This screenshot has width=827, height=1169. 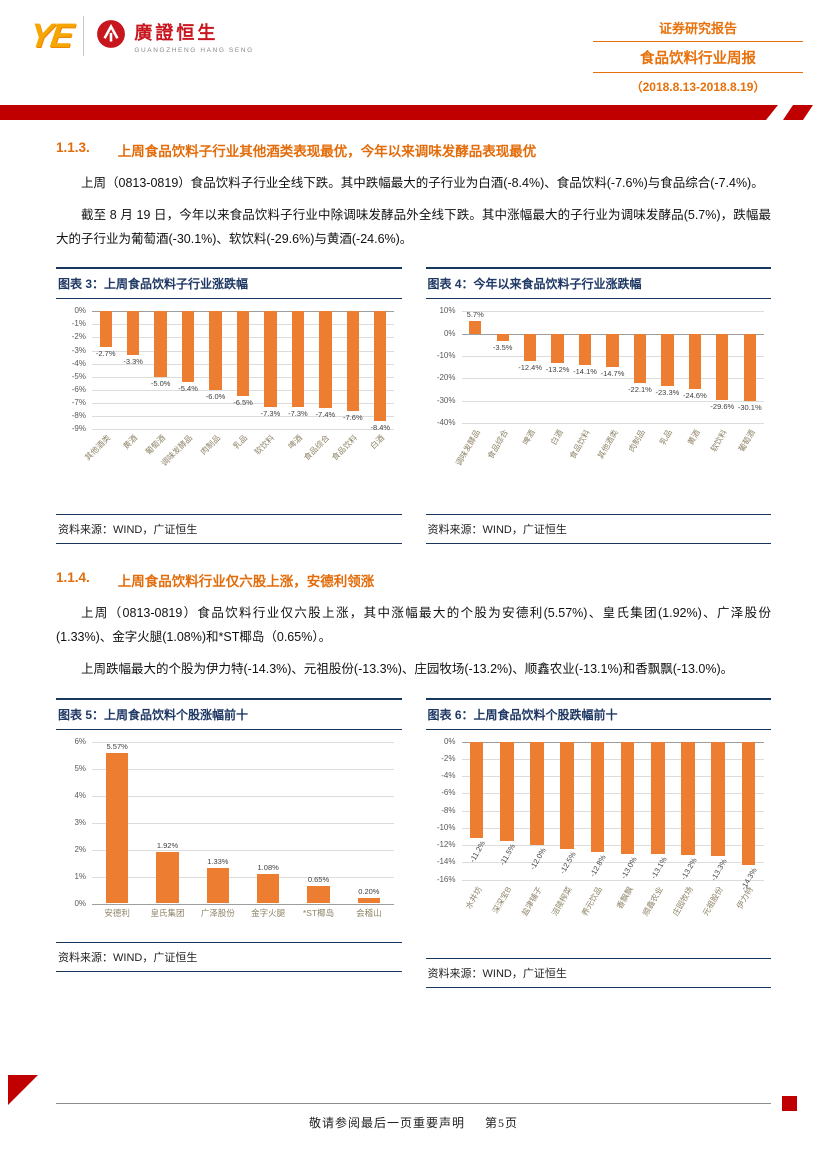 I want to click on gzhs-name-en: GUANGZHENG HANG SENG, so click(x=194, y=50).